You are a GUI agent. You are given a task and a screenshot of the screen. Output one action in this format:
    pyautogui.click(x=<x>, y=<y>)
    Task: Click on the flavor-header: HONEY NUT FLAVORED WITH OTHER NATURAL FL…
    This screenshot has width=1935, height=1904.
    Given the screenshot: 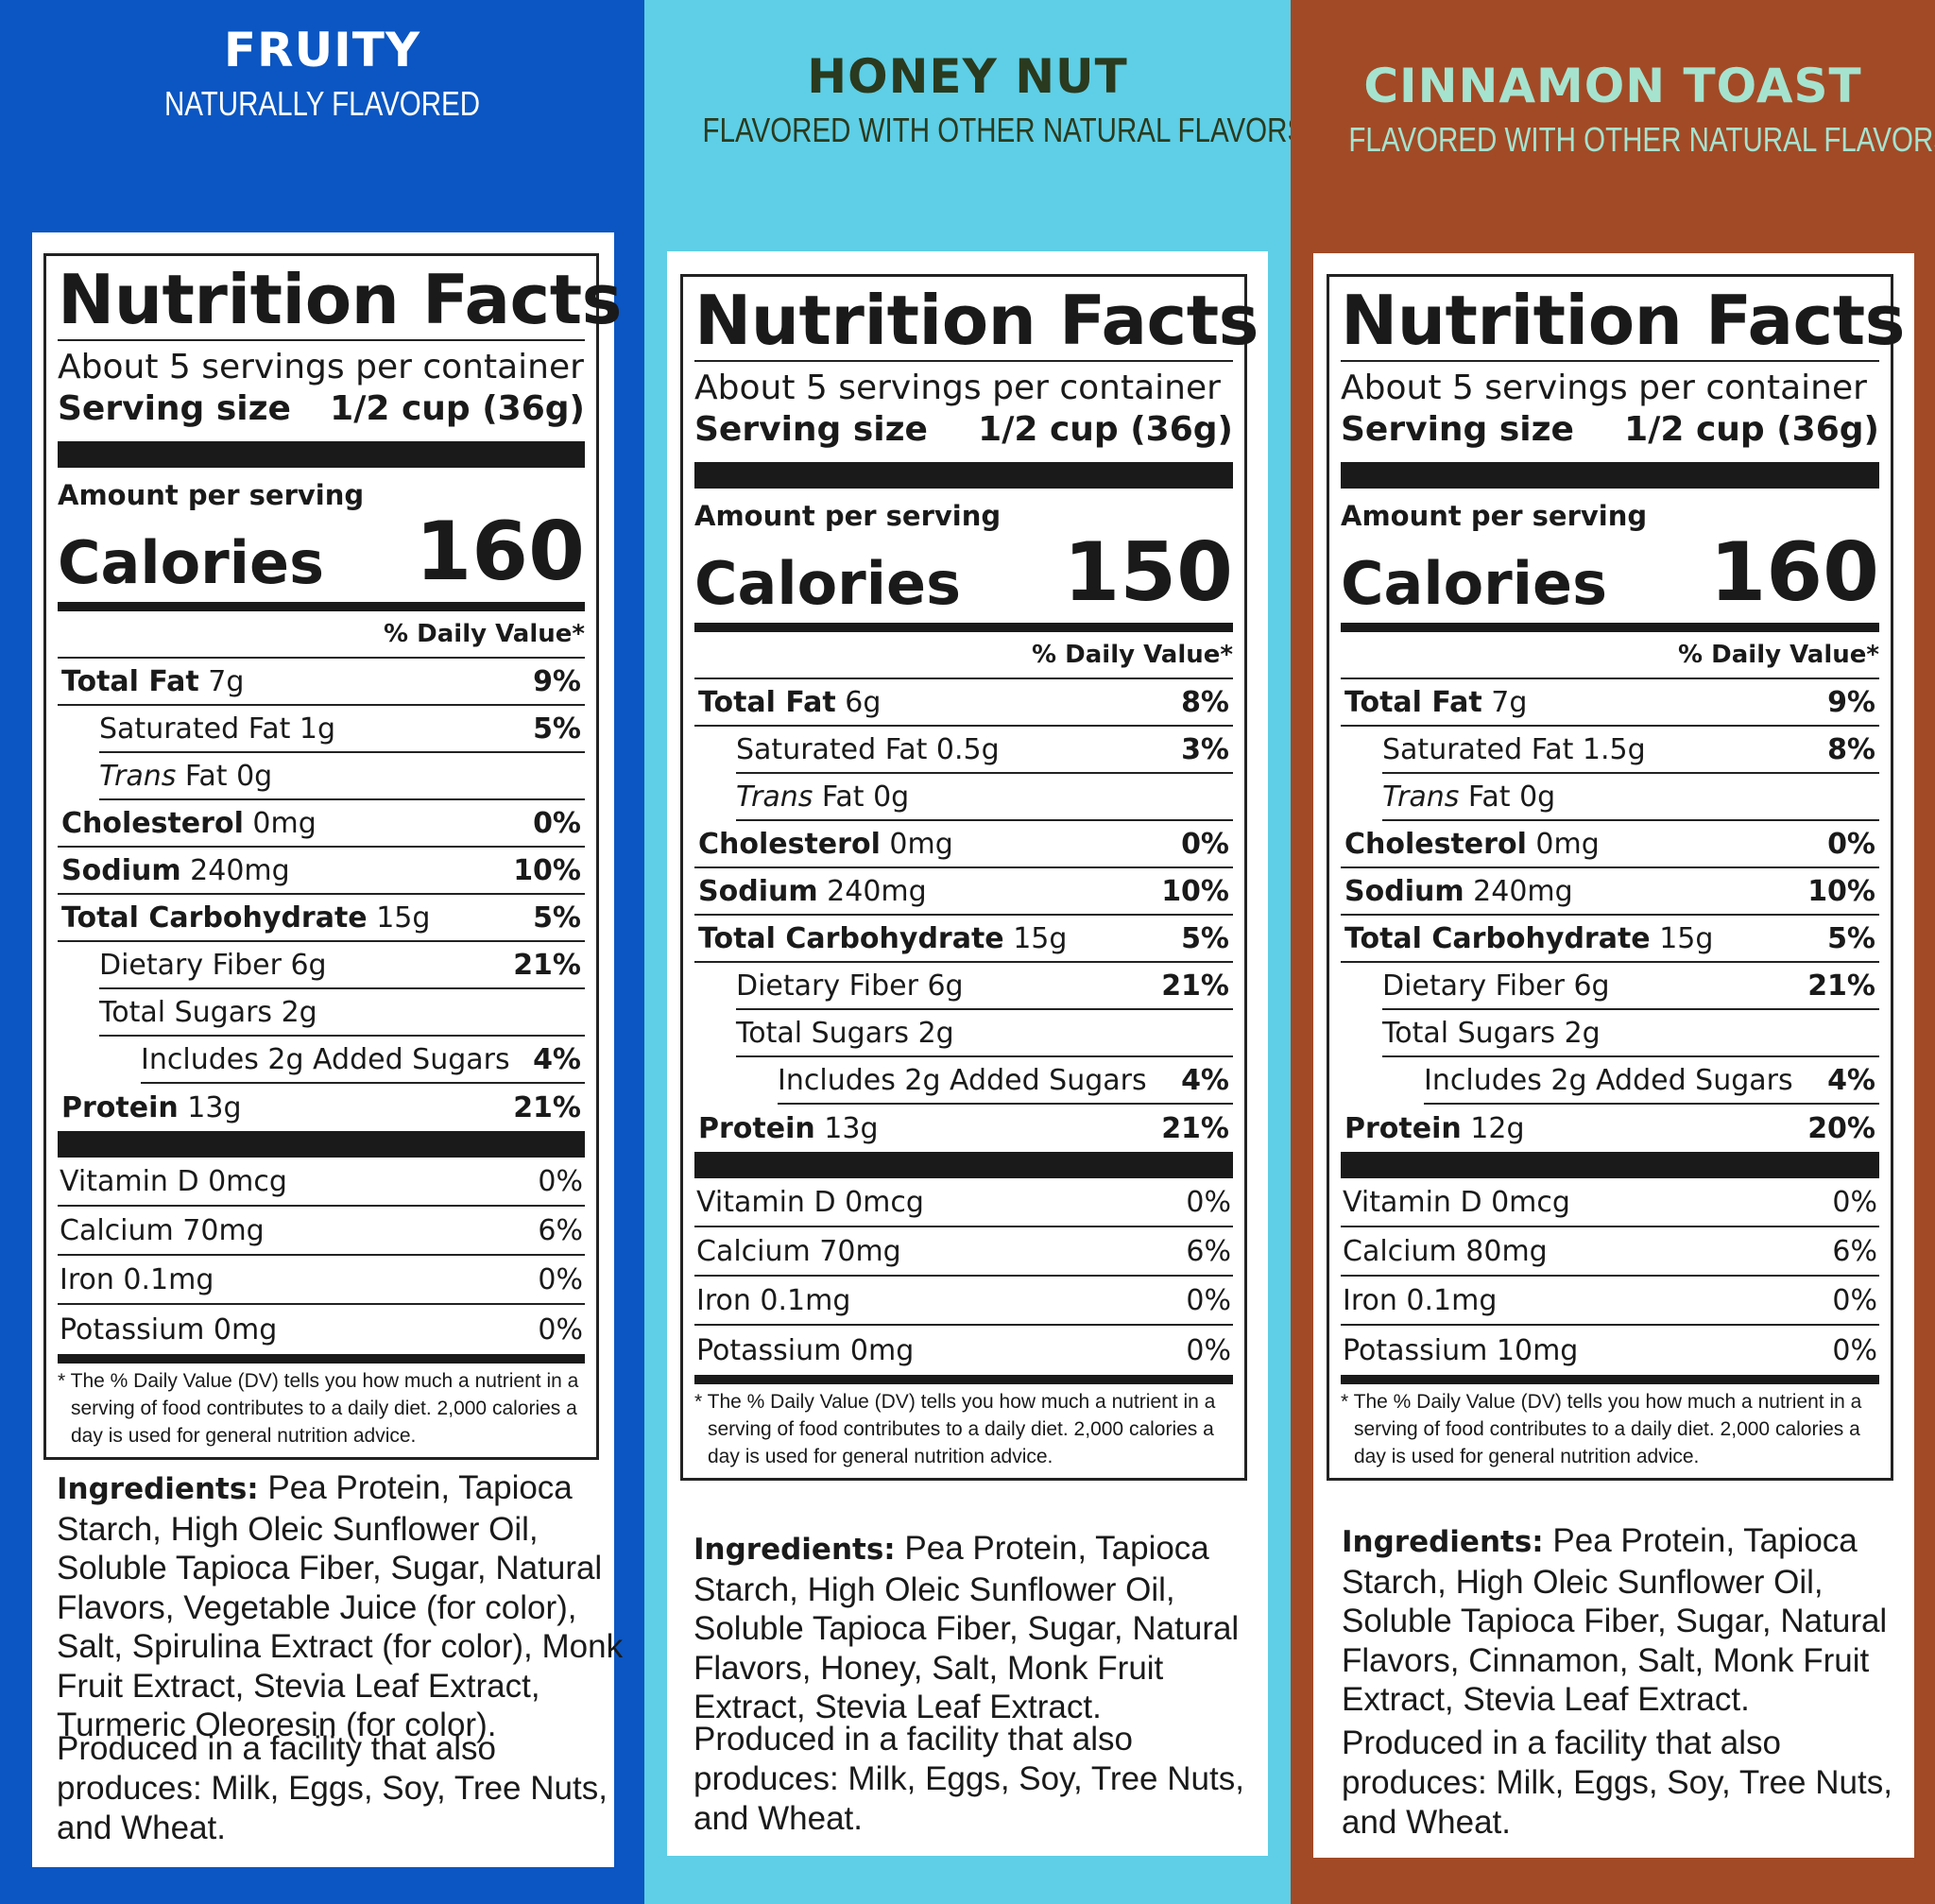 What is the action you would take?
    pyautogui.click(x=975, y=101)
    